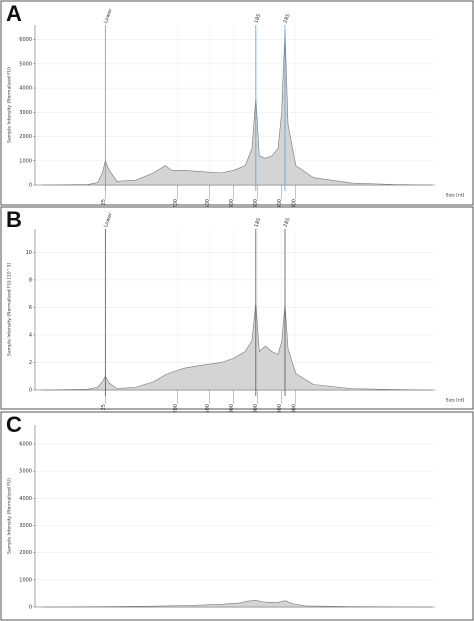 This screenshot has width=474, height=621. I want to click on y-tick-label: 6, so click(30, 308).